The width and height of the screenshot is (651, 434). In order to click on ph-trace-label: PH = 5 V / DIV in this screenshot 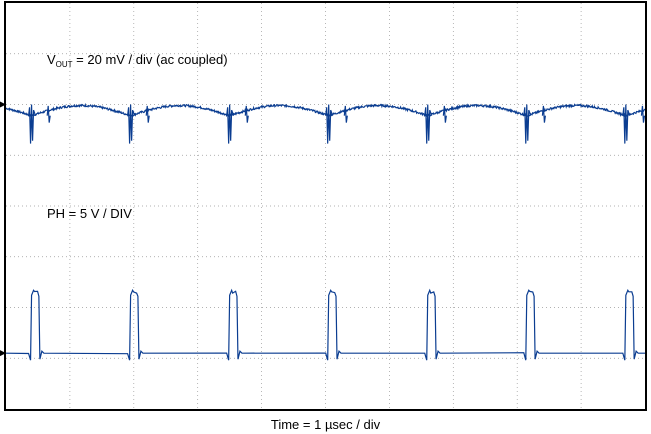, I will do `click(89, 213)`.